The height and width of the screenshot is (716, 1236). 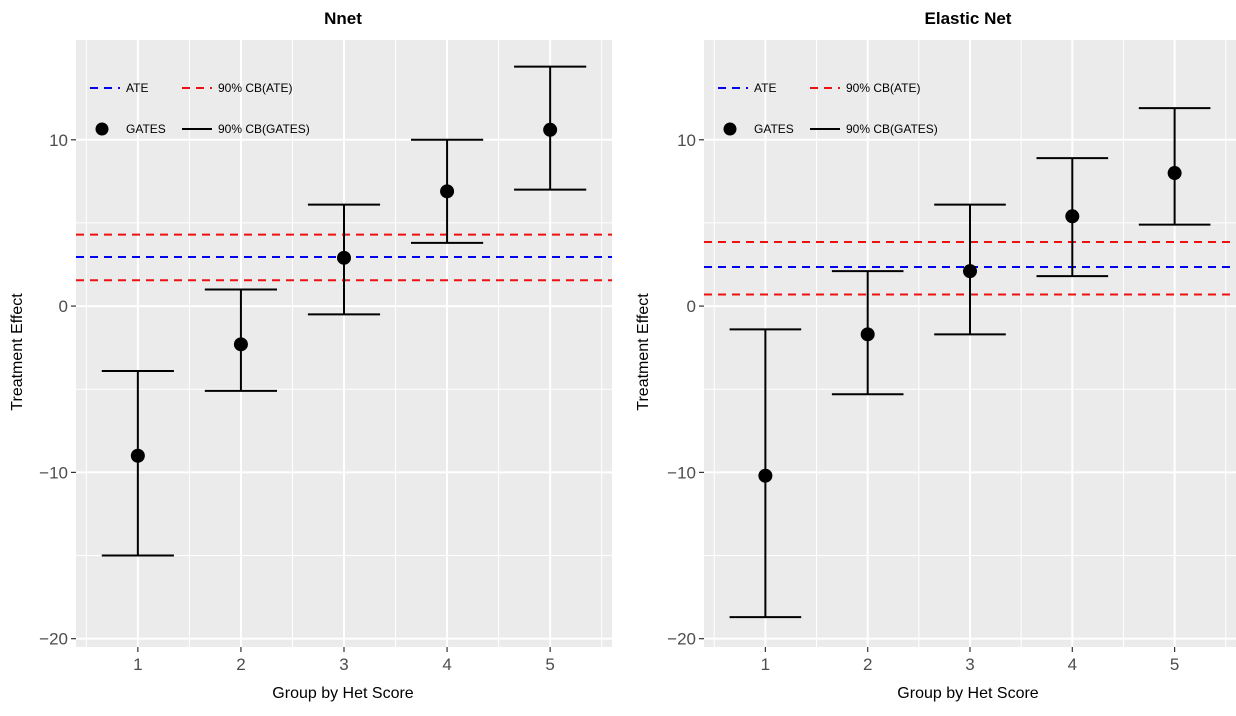 I want to click on chart-title: Nnet, so click(x=343, y=18).